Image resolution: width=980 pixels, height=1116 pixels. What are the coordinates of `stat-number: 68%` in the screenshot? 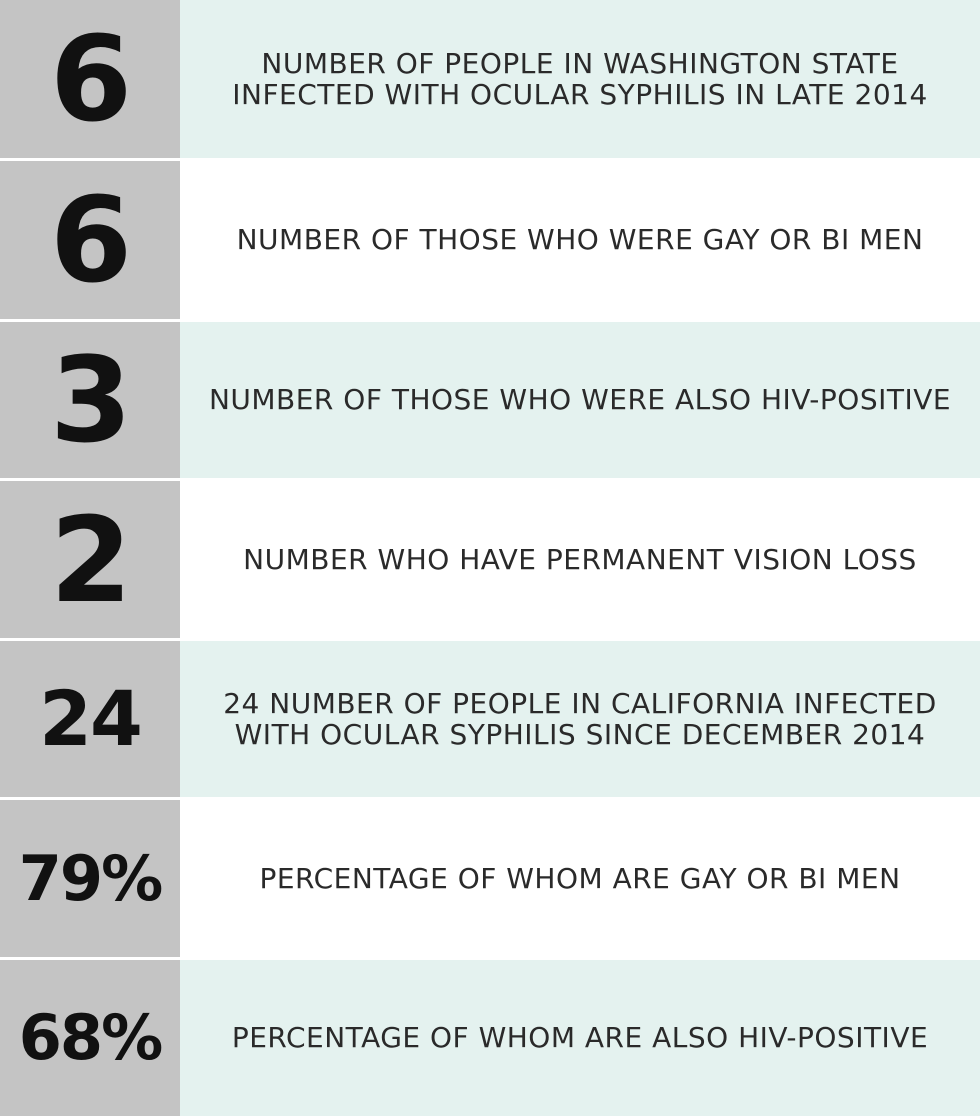 It's located at (90, 1038).